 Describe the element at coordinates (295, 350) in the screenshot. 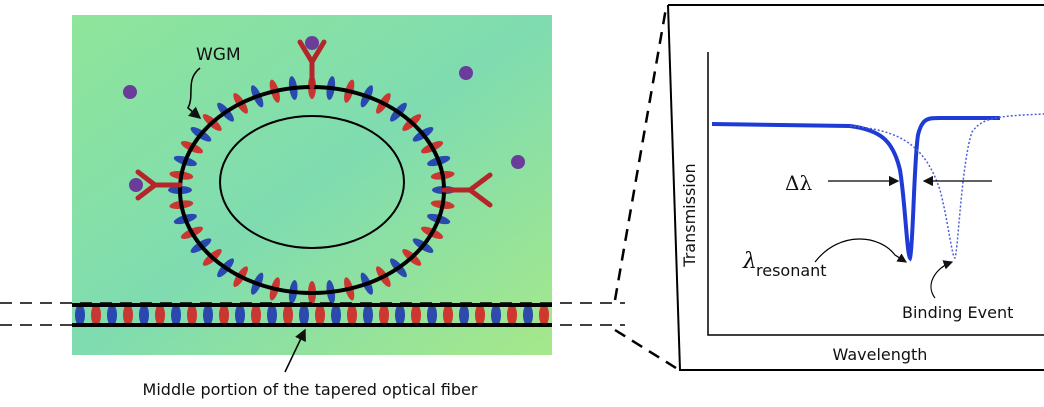

I see `fiber-arrow` at that location.